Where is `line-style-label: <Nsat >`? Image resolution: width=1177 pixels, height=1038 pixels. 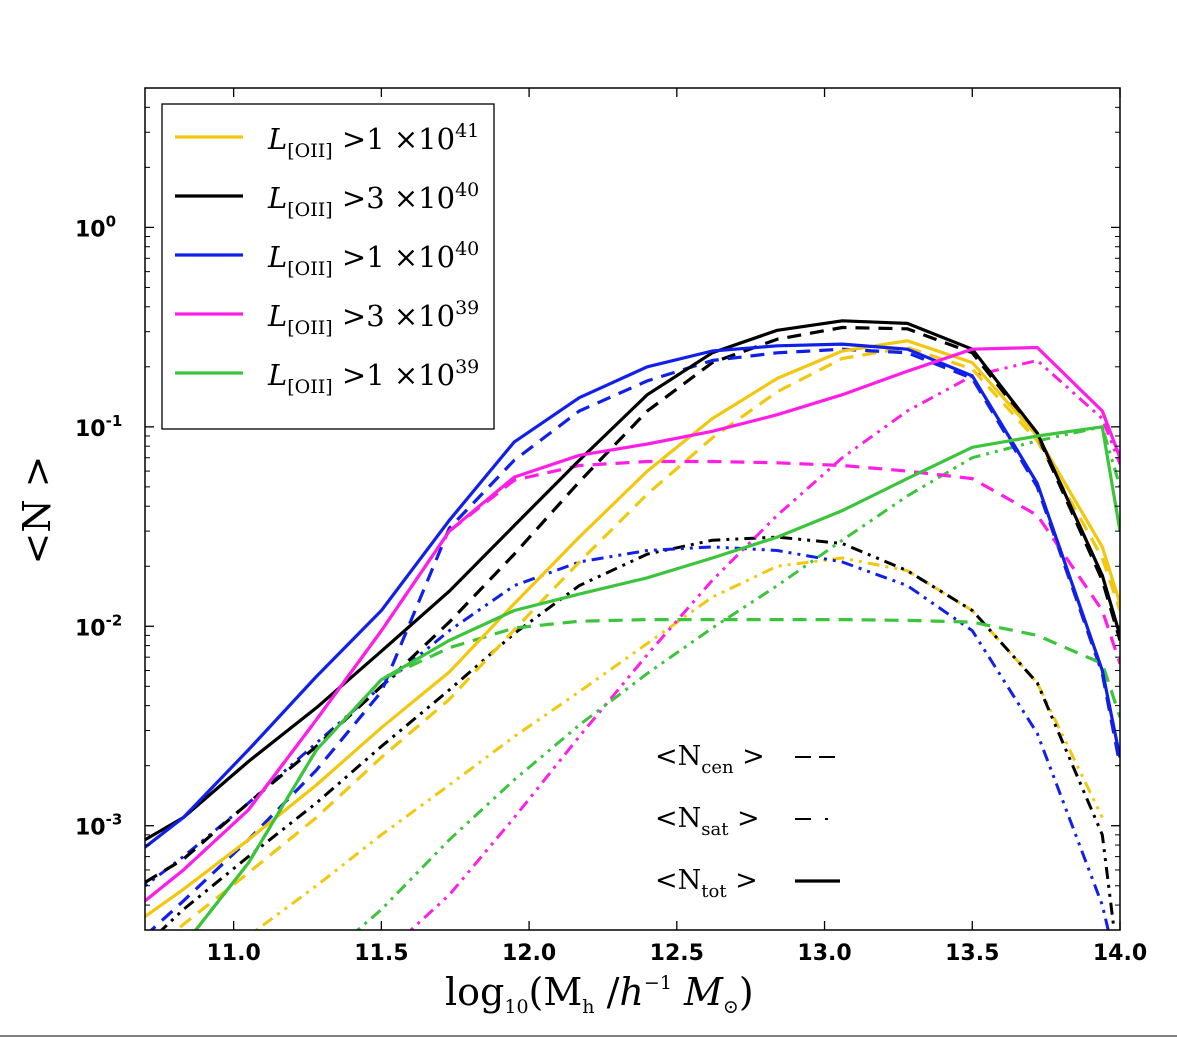
line-style-label: <Nsat > is located at coordinates (707, 821).